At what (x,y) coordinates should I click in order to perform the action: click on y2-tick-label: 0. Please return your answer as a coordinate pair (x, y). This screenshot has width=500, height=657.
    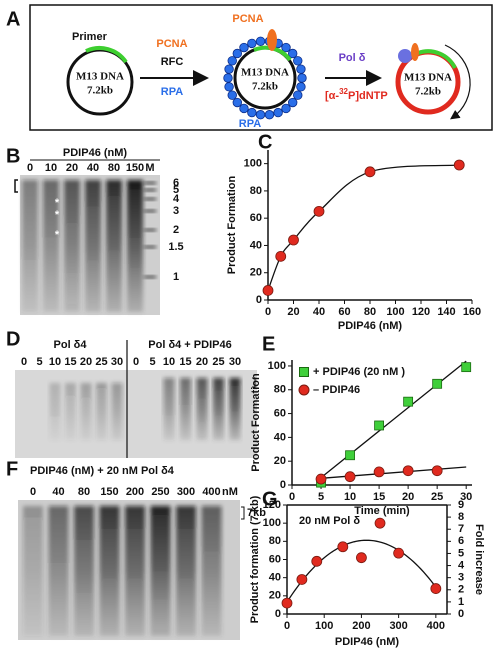
    Looking at the image, I should click on (461, 614).